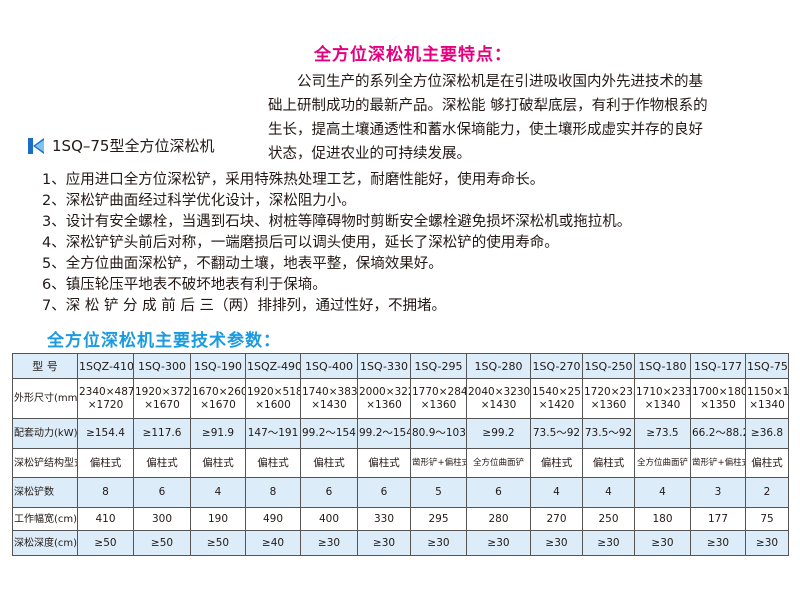 This screenshot has width=800, height=600. What do you see at coordinates (218, 519) in the screenshot?
I see `table-cell: 190` at bounding box center [218, 519].